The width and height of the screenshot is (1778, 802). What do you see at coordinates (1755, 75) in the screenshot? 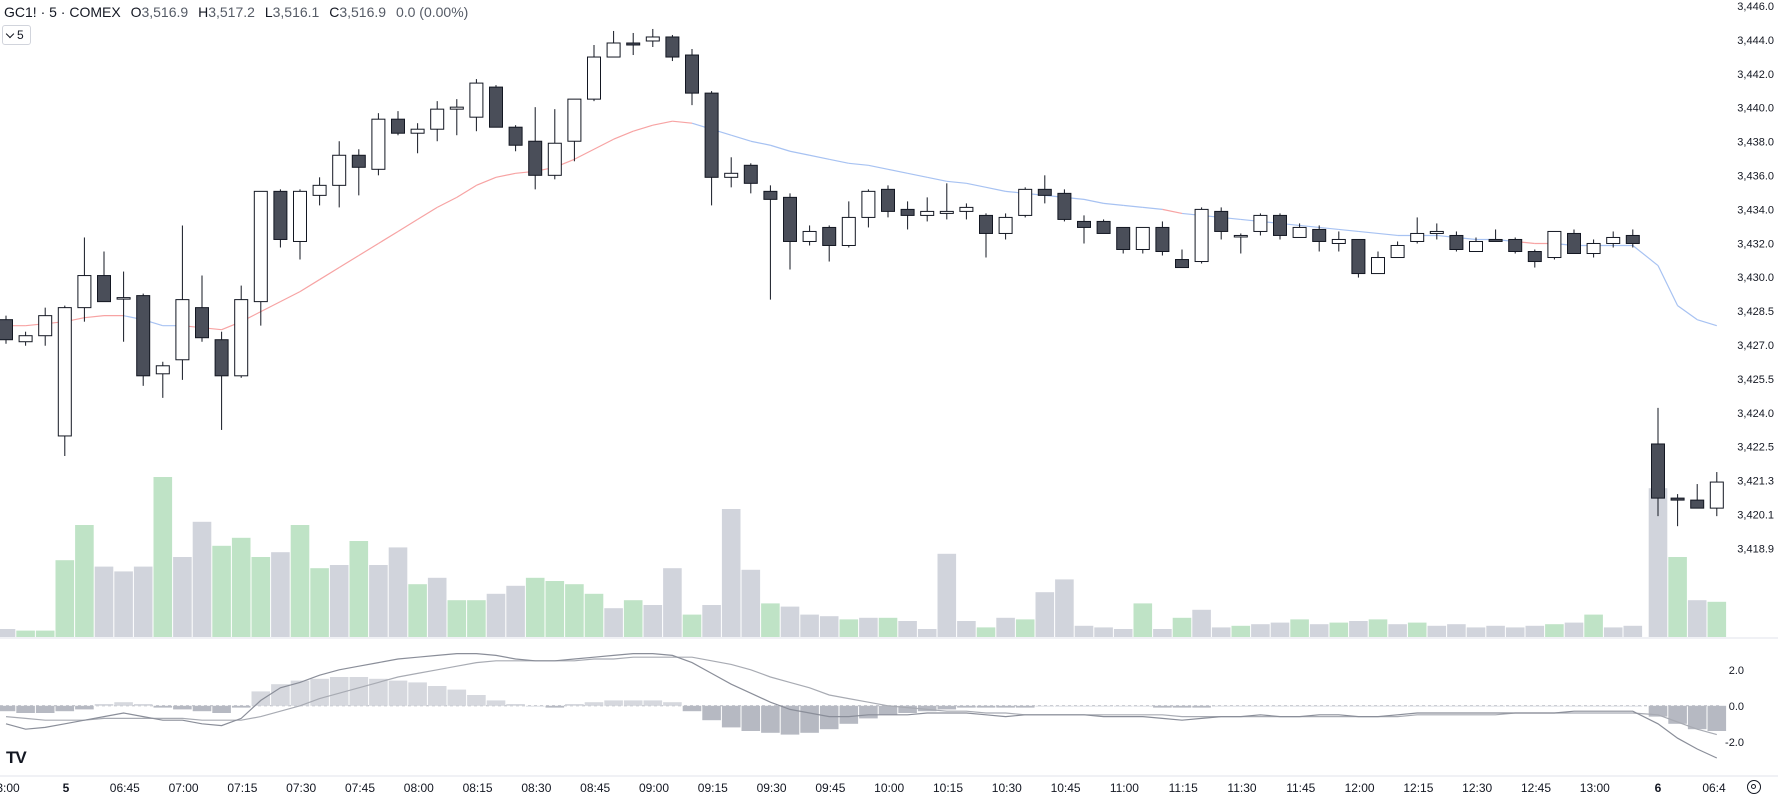
I see `price-tick-label: 3,442.0` at bounding box center [1755, 75].